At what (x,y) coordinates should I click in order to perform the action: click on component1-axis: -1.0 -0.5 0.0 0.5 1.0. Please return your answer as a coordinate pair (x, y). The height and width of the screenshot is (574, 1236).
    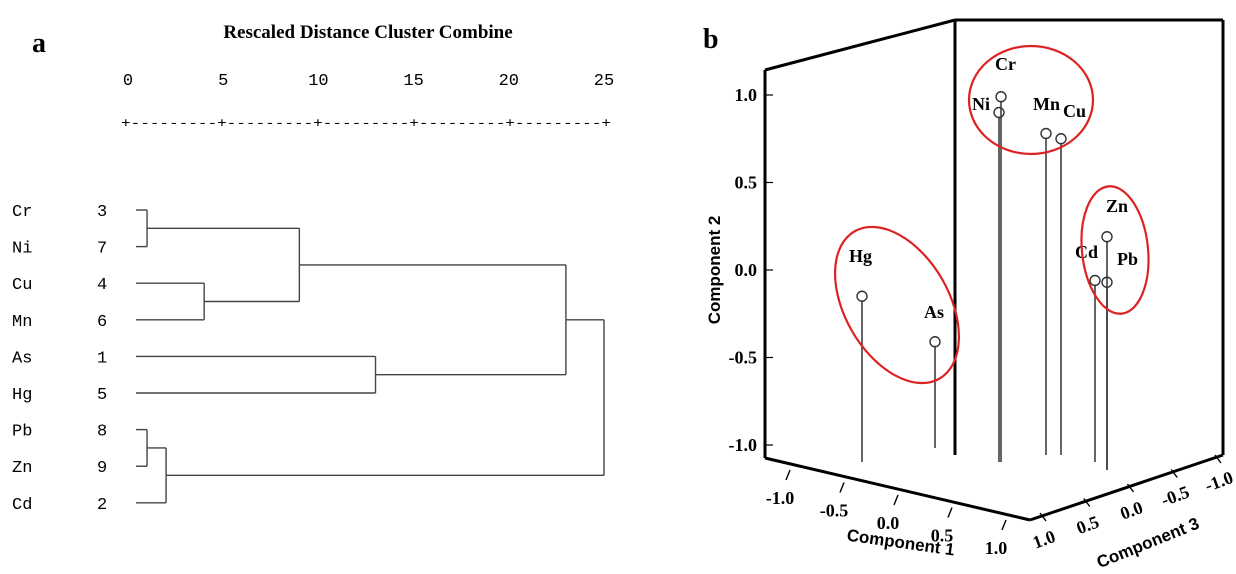
    Looking at the image, I should click on (887, 513).